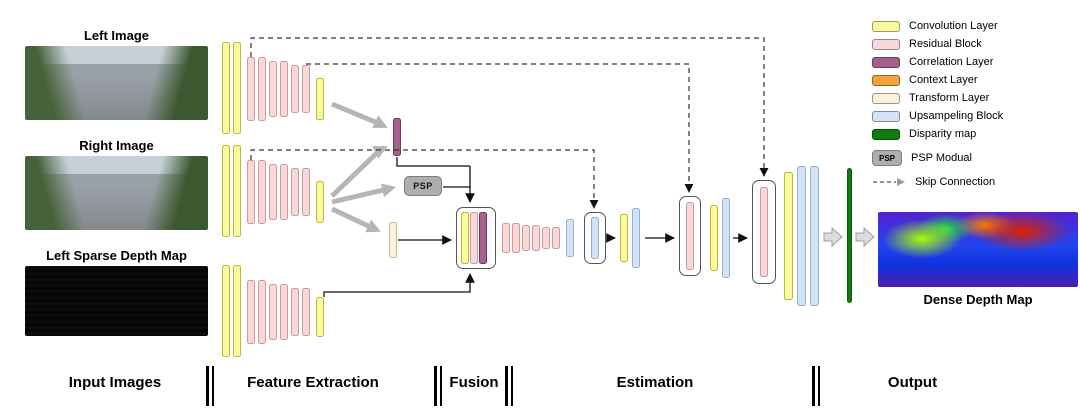  I want to click on feature-to-fusion-arrows, so click(363, 167).